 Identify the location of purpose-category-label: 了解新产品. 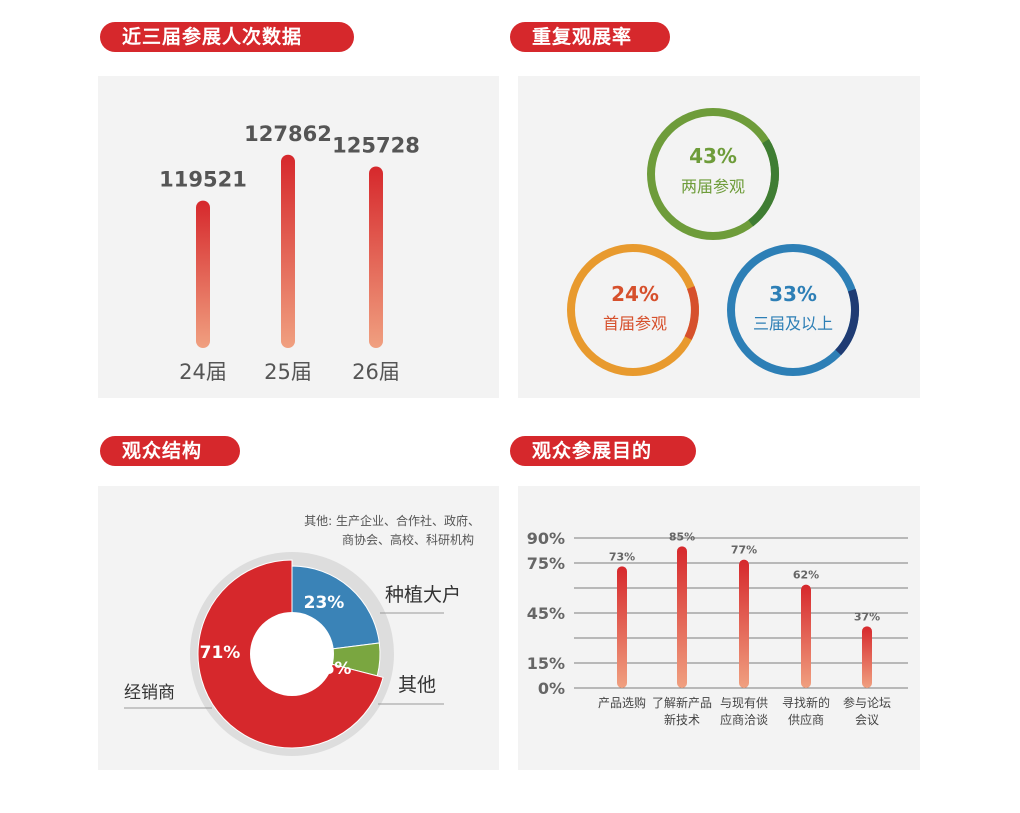
(682, 702).